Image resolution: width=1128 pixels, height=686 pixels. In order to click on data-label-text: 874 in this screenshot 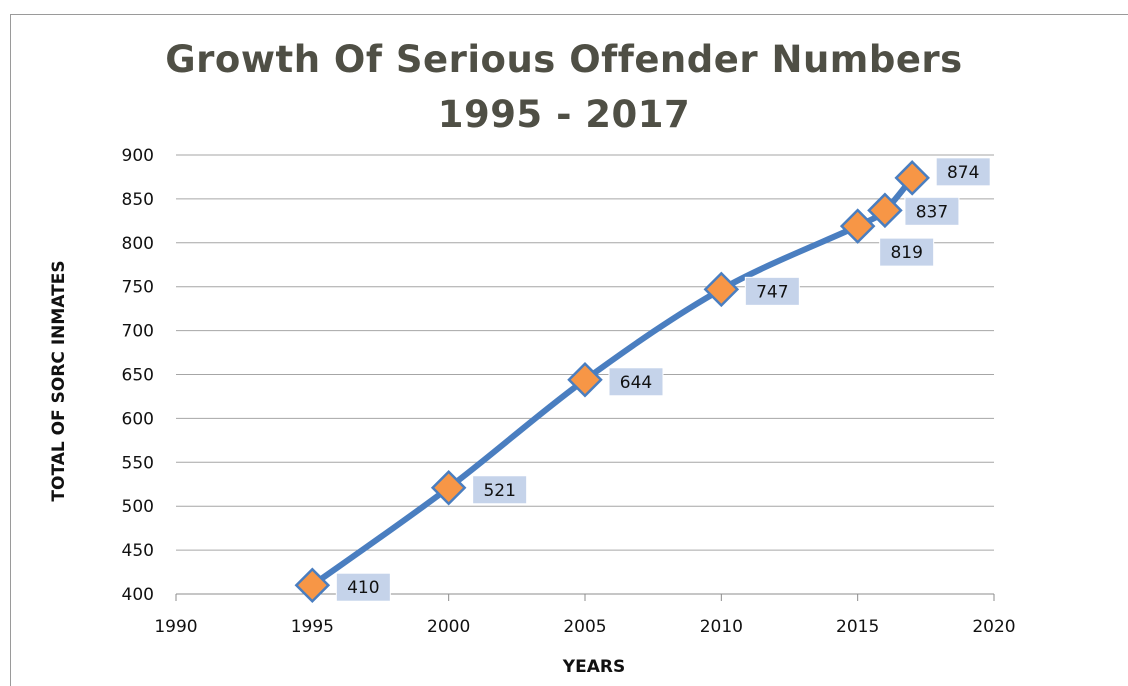, I will do `click(963, 173)`.